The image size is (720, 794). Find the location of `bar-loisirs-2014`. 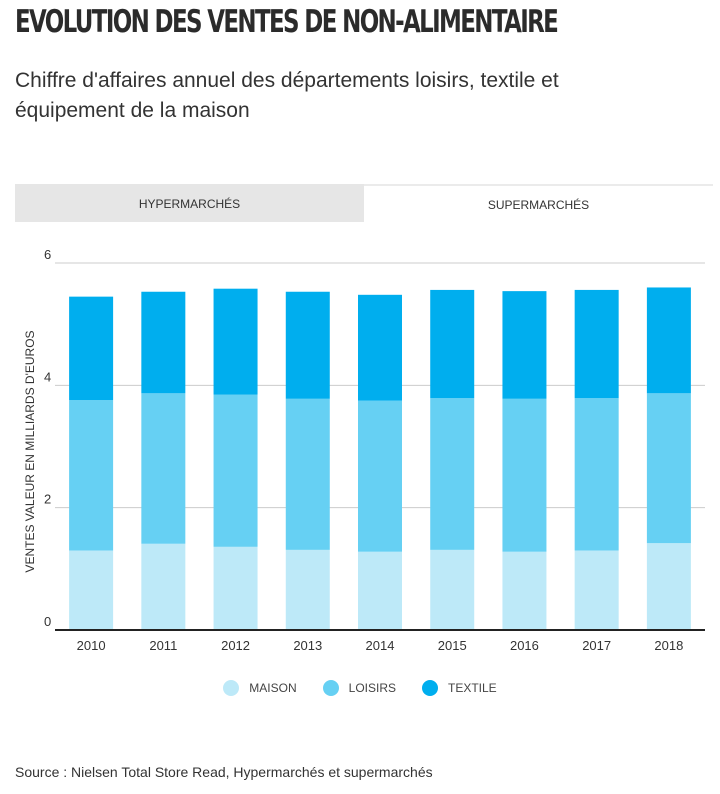

bar-loisirs-2014 is located at coordinates (380, 476).